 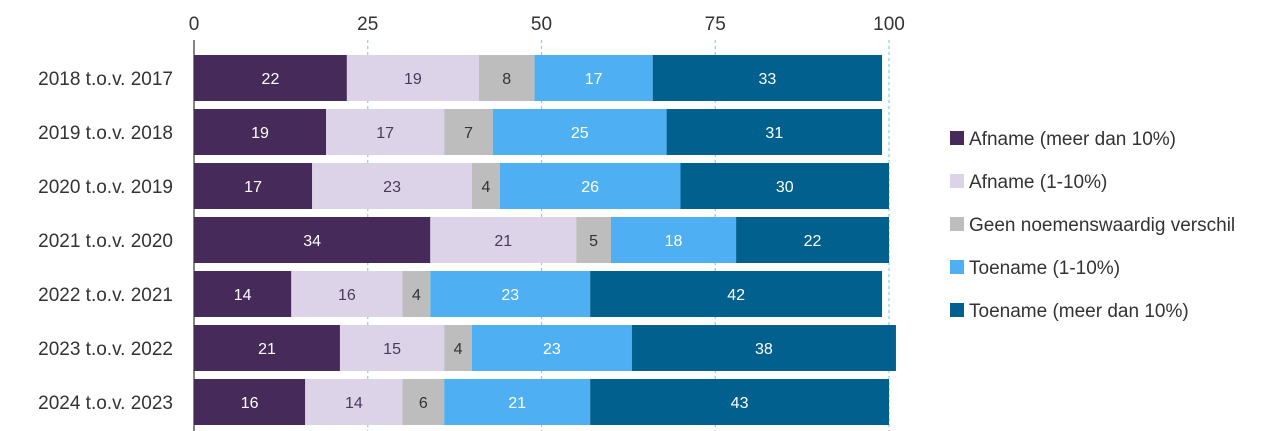 I want to click on category-label: 2023 t.o.v. 2022, so click(x=105, y=349).